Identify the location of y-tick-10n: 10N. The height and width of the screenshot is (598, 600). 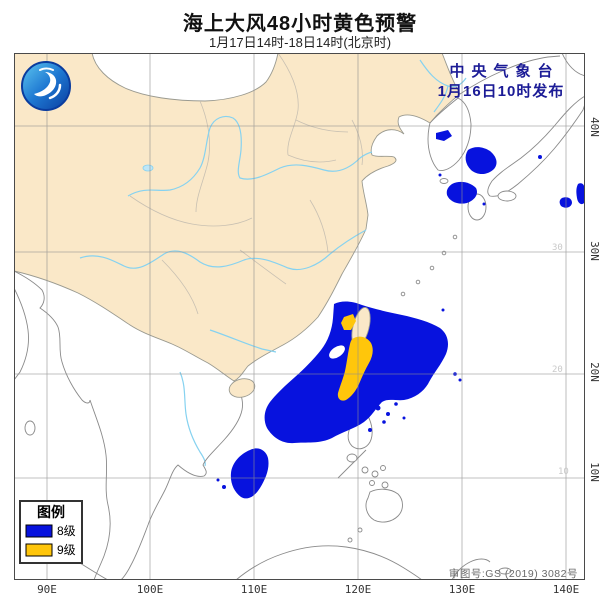
(594, 472).